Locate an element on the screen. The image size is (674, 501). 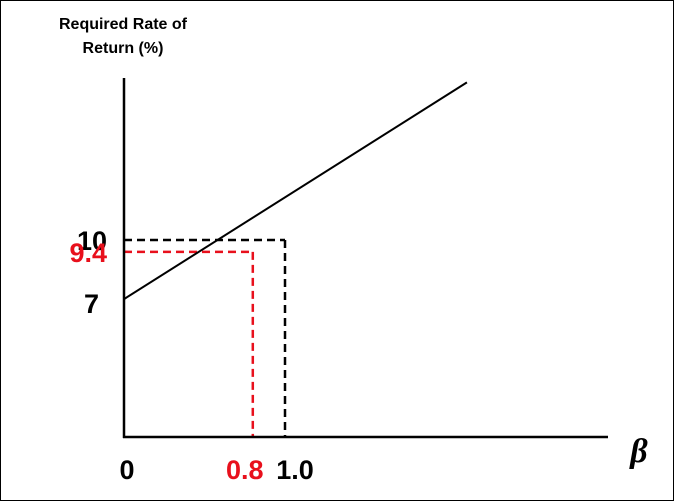
x-tick-0-8: 0.8 is located at coordinates (245, 470).